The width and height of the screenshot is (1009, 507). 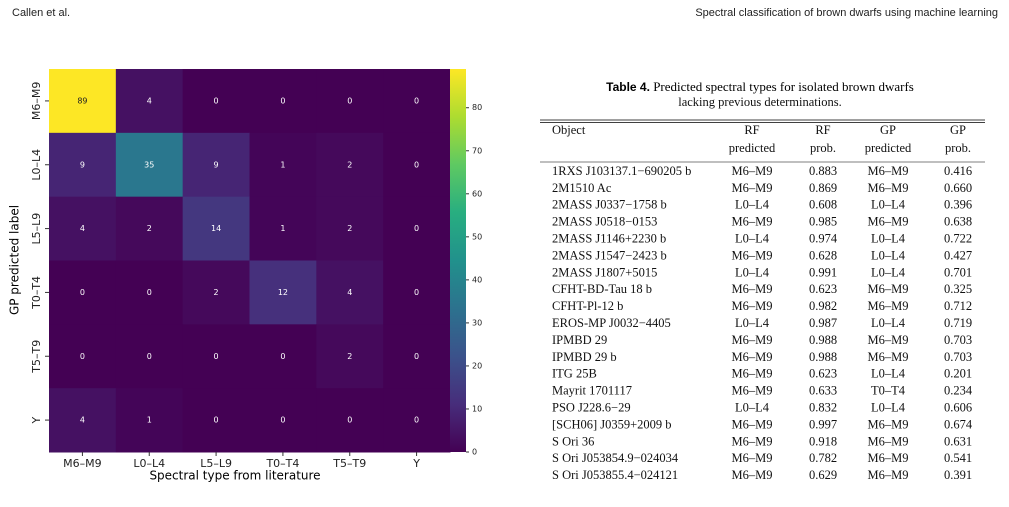 What do you see at coordinates (823, 255) in the screenshot?
I see `table-cell: 0.628` at bounding box center [823, 255].